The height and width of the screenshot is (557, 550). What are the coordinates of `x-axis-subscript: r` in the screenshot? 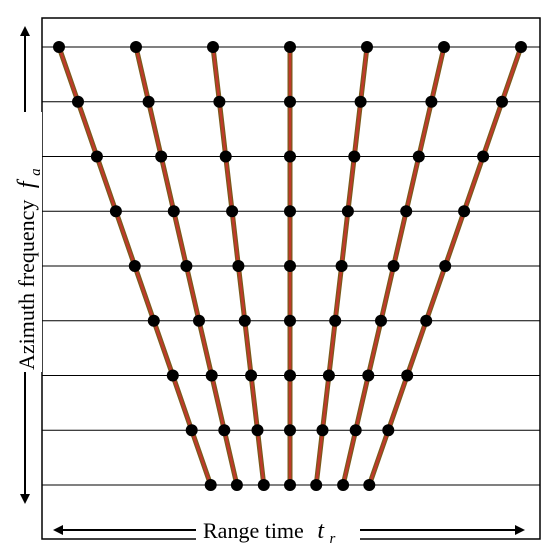 It's located at (332, 539).